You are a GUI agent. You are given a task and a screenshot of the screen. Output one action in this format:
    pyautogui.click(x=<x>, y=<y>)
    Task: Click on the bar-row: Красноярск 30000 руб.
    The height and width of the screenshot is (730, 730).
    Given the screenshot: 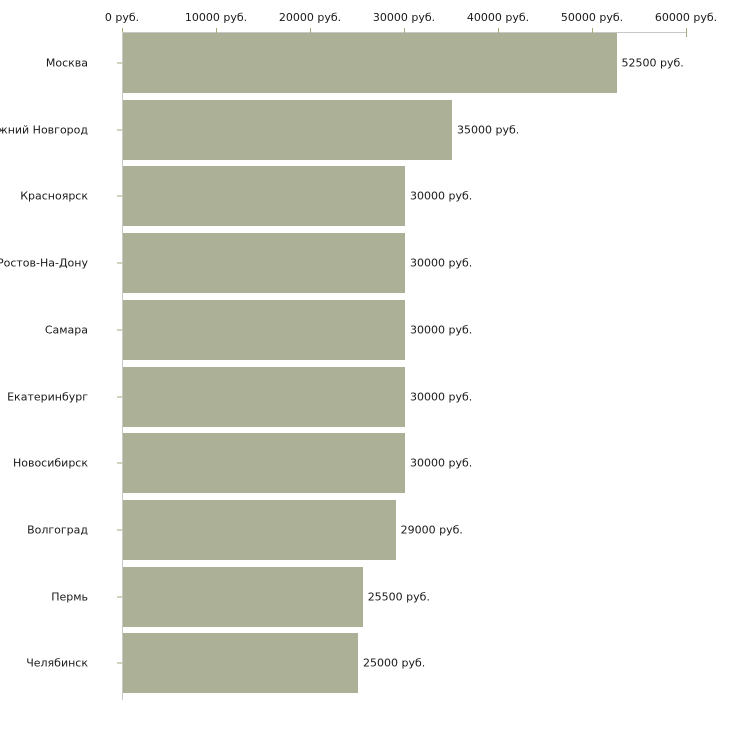 What is the action you would take?
    pyautogui.click(x=365, y=196)
    